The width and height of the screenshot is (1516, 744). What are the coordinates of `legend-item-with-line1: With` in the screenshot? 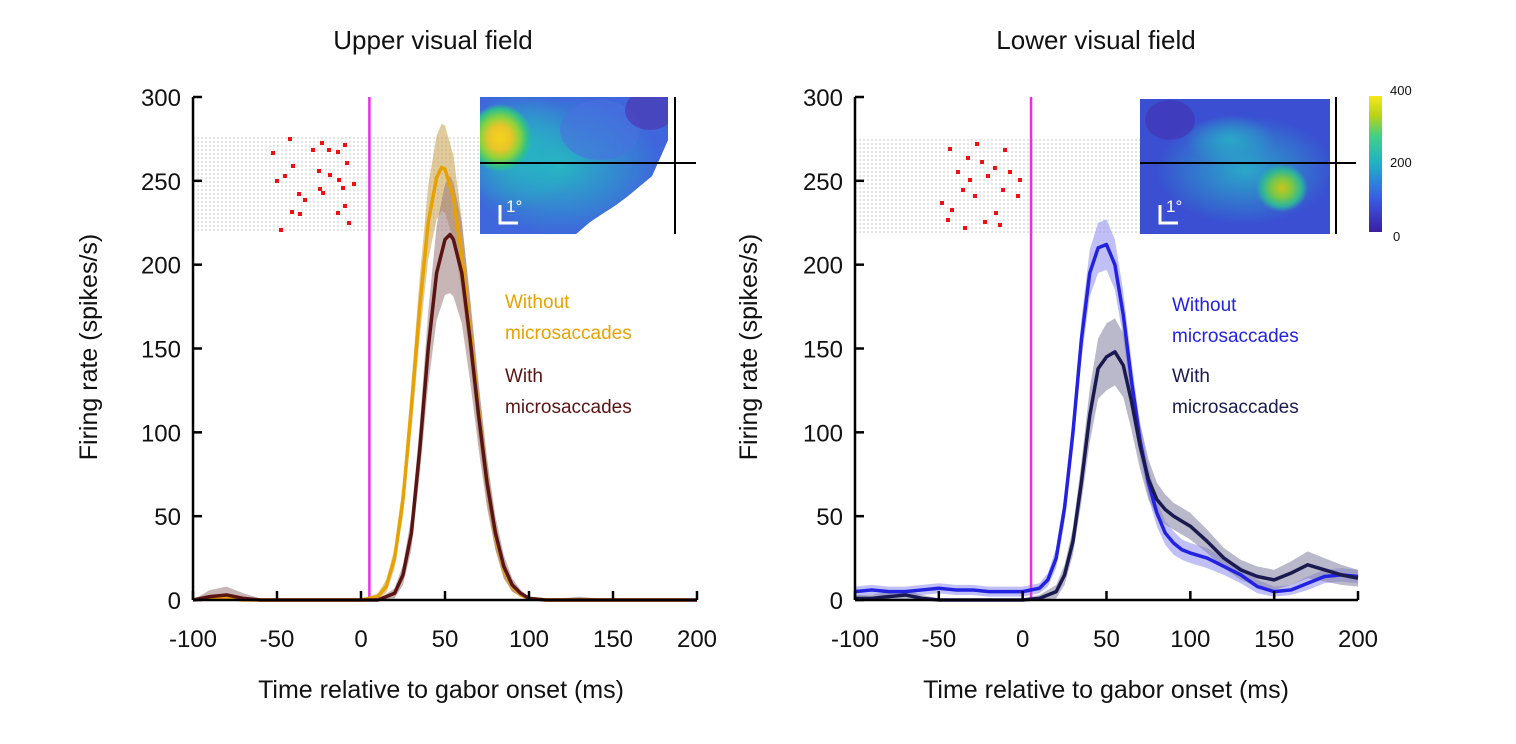 It's located at (524, 376).